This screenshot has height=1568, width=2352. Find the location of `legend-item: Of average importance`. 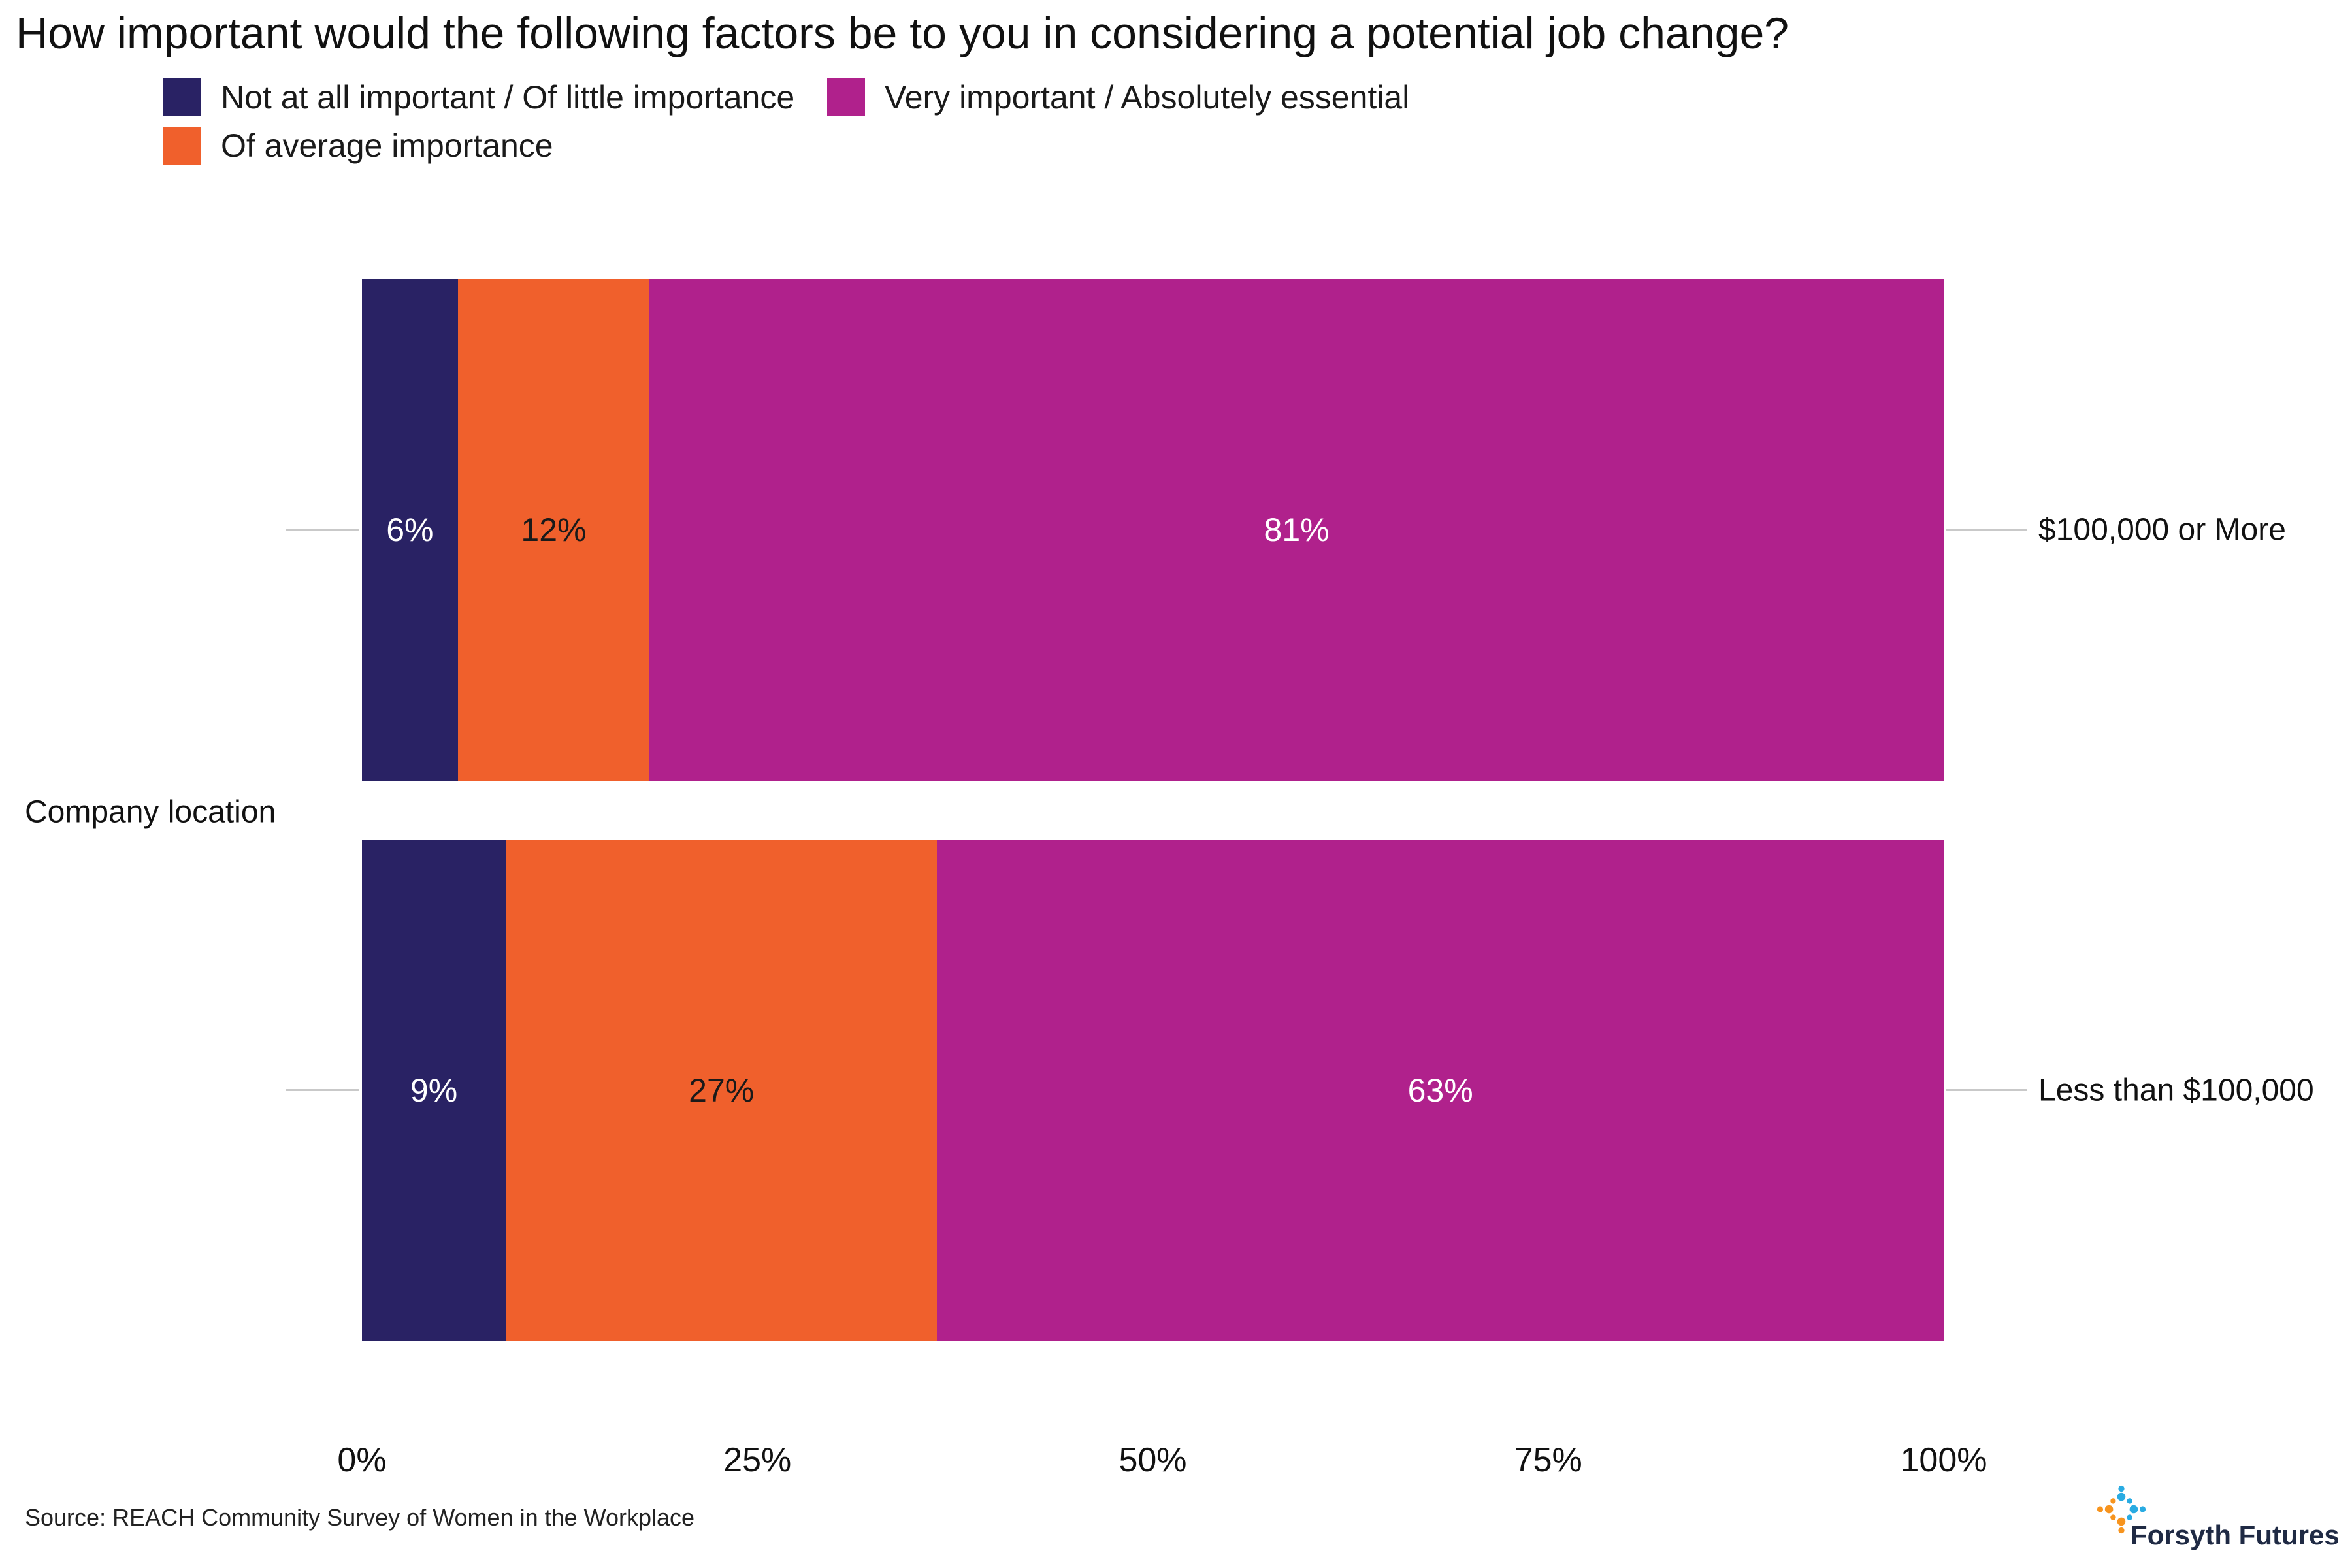

legend-item: Of average importance is located at coordinates (478, 145).